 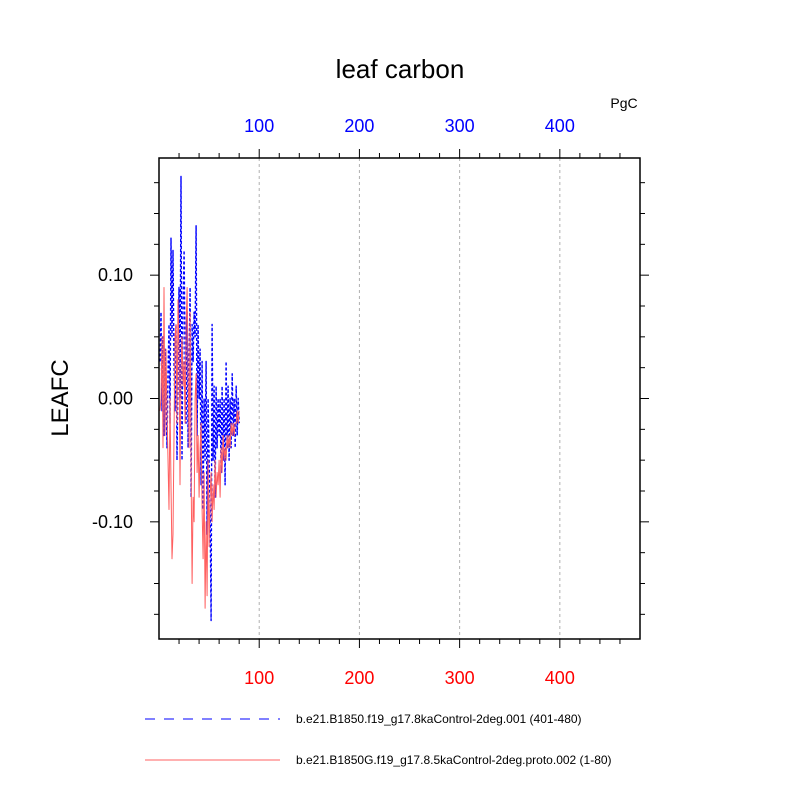 What do you see at coordinates (259, 126) in the screenshot?
I see `top-tick-label: 100` at bounding box center [259, 126].